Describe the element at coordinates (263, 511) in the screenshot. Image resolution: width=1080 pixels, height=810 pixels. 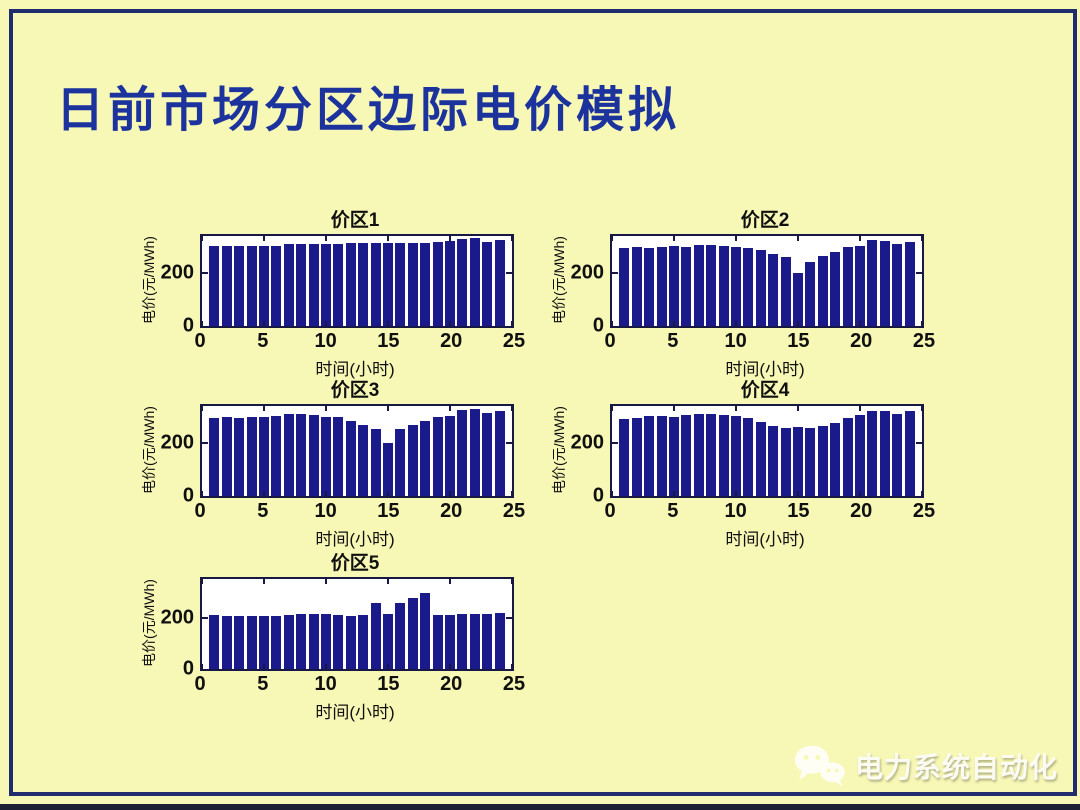
I see `x-tick-label: 5` at that location.